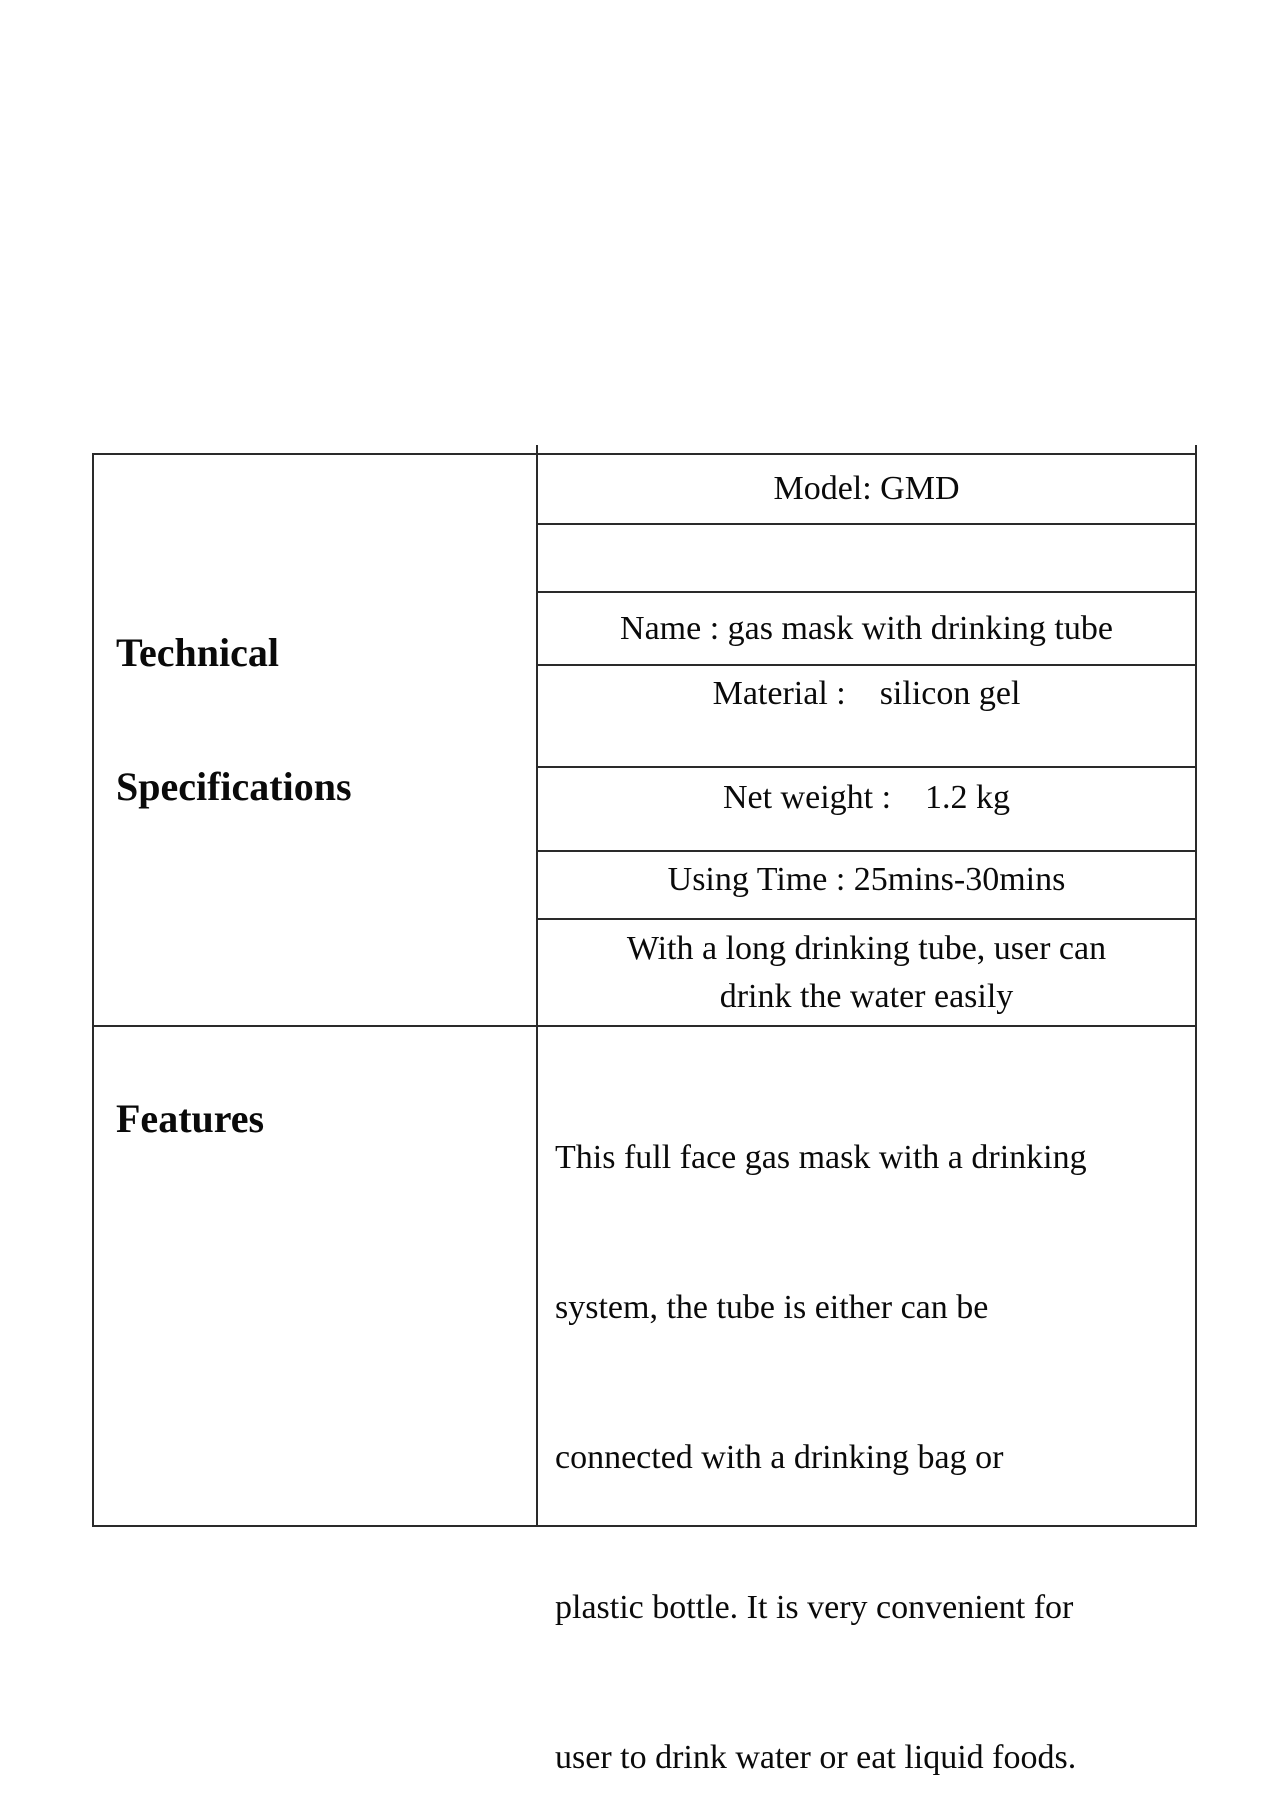 The height and width of the screenshot is (1819, 1282). Describe the element at coordinates (866, 879) in the screenshot. I see `using-time-value: Using Time : 25mins-30mins` at that location.